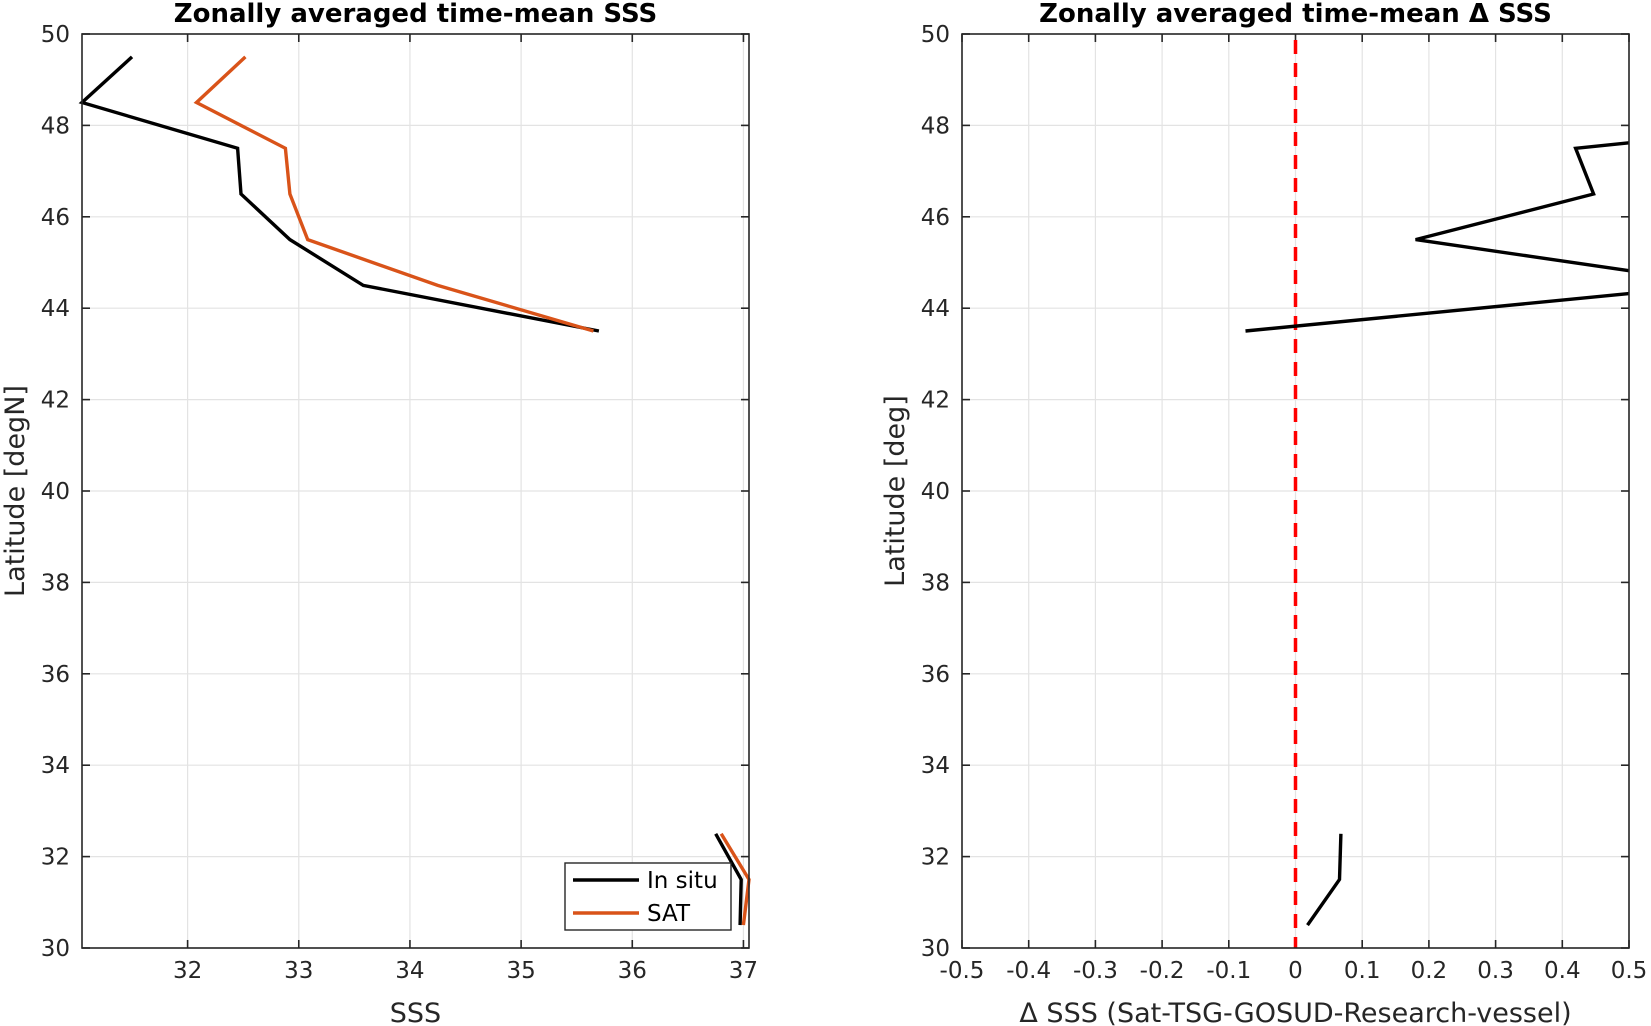  Describe the element at coordinates (1629, 971) in the screenshot. I see `x-tick-label: 0.5` at that location.